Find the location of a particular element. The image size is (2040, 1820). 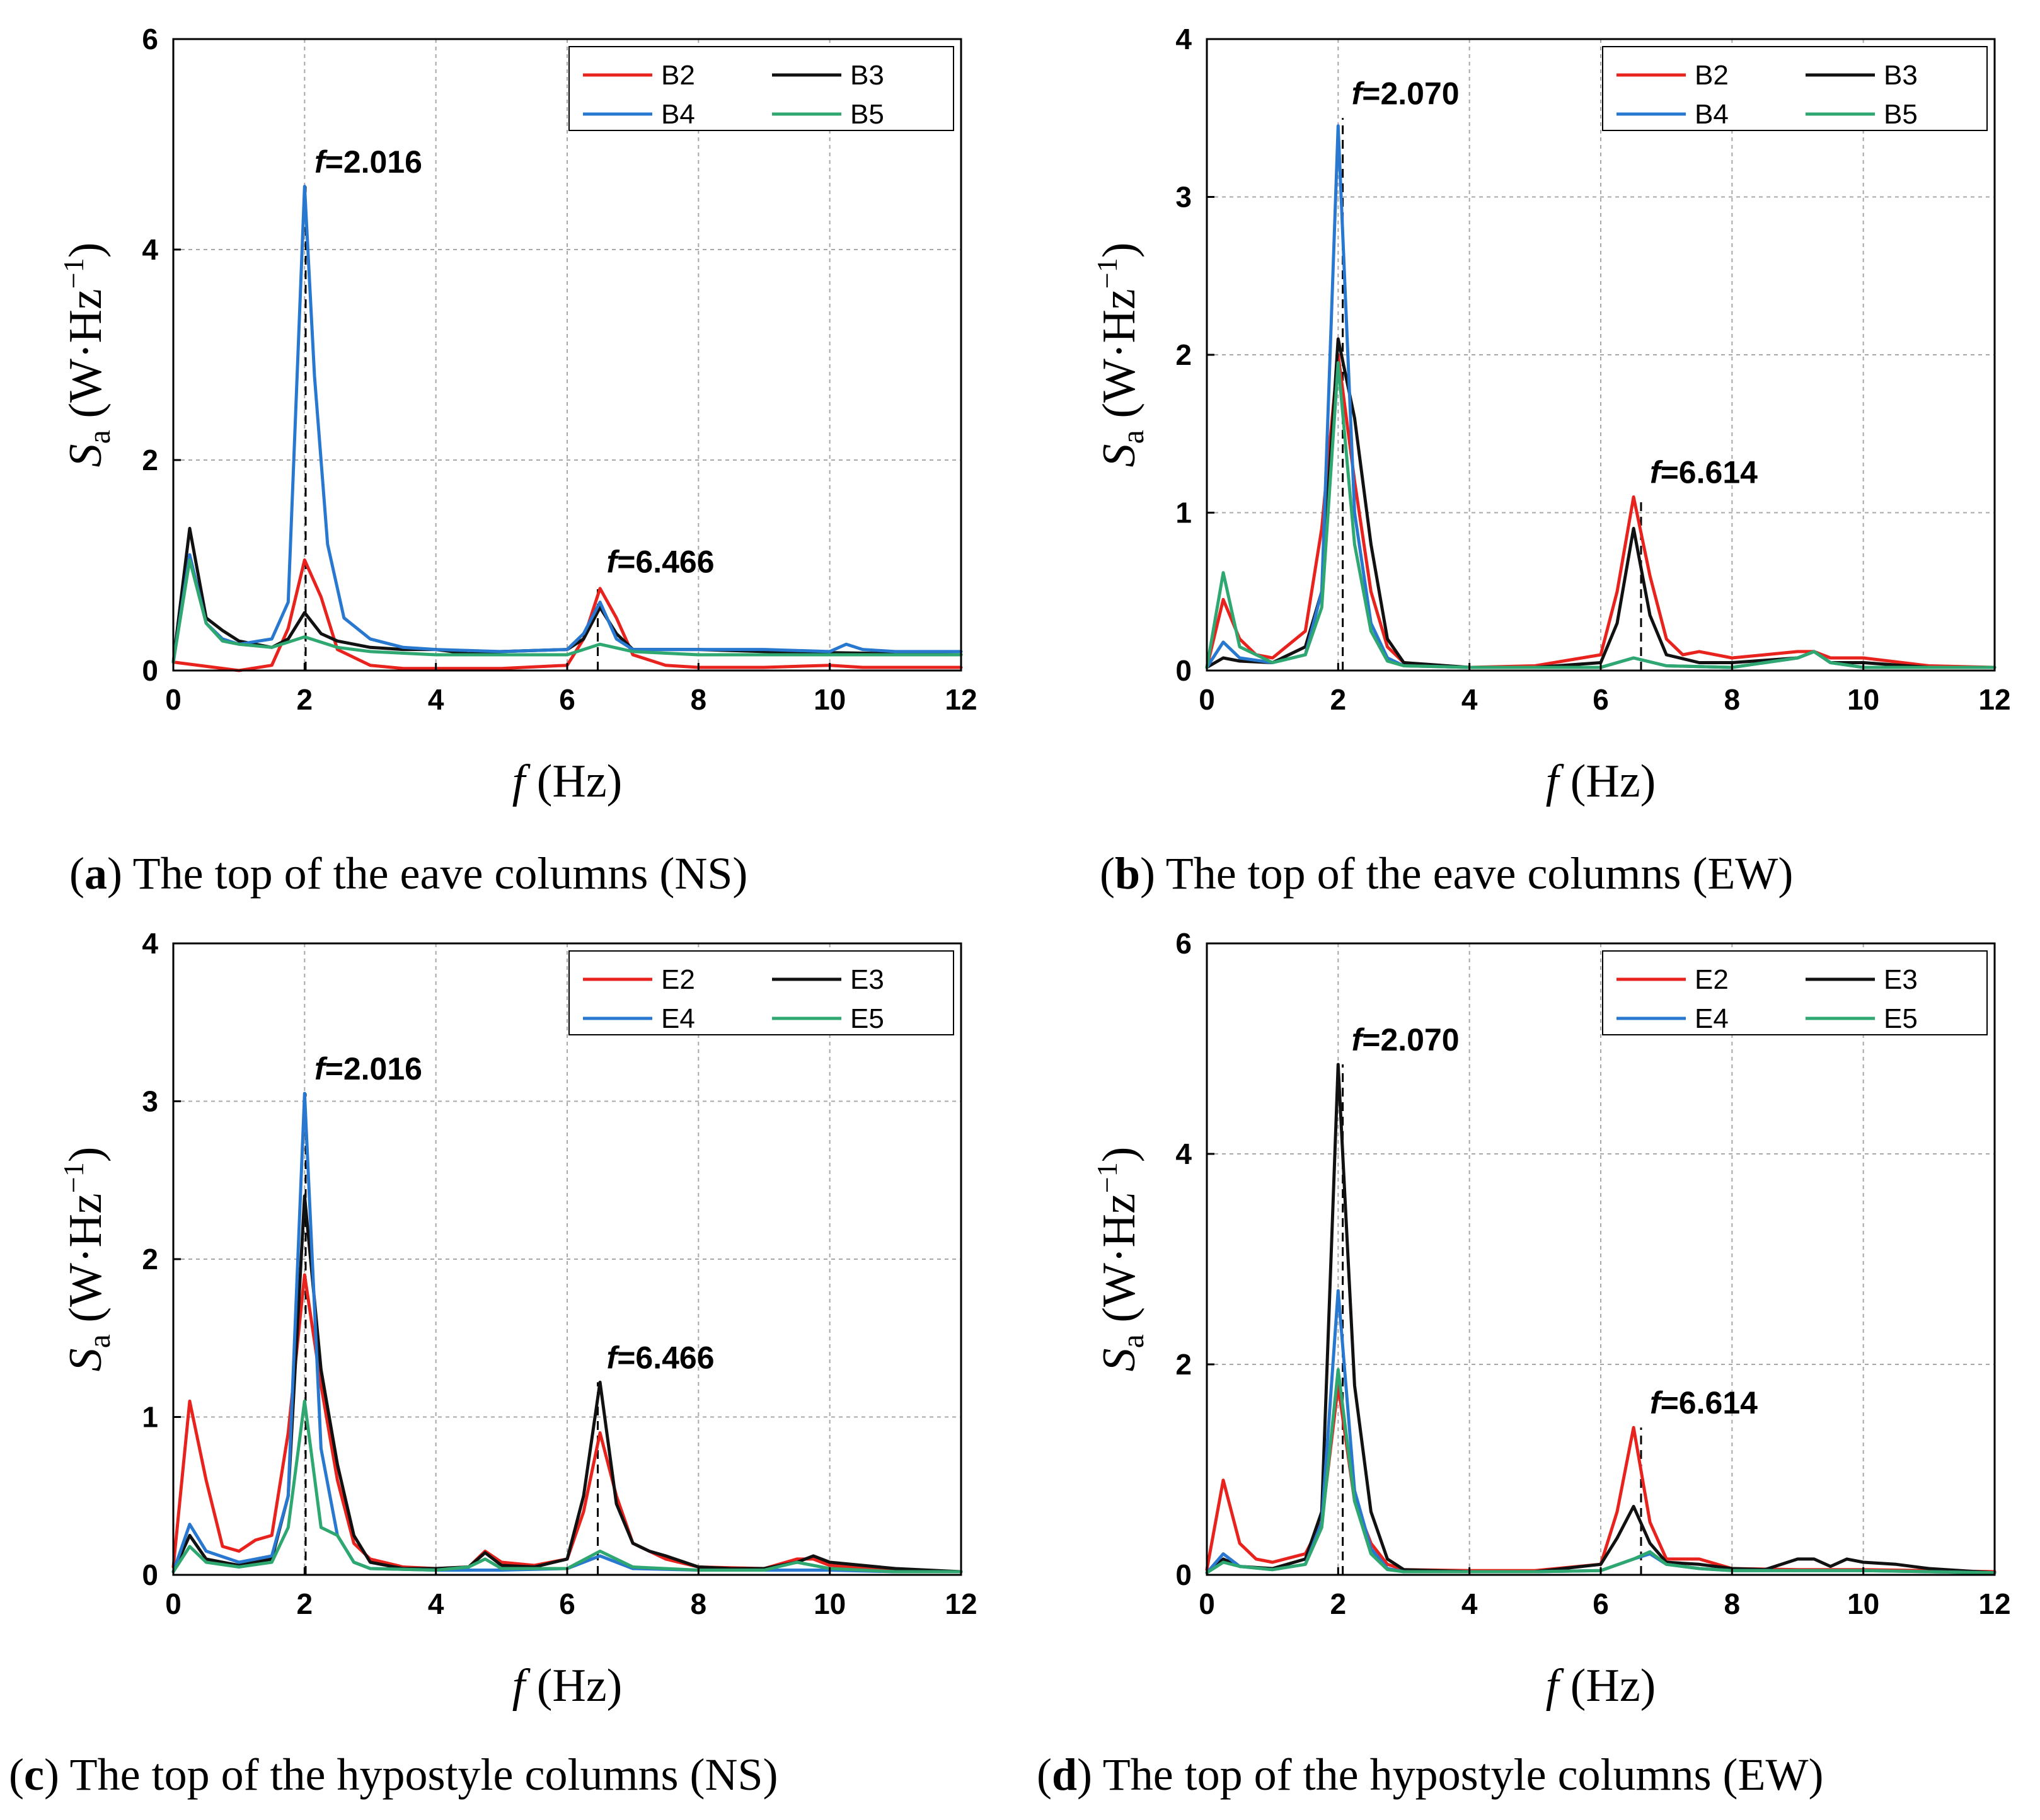

legend-label: B4 is located at coordinates (1712, 114).